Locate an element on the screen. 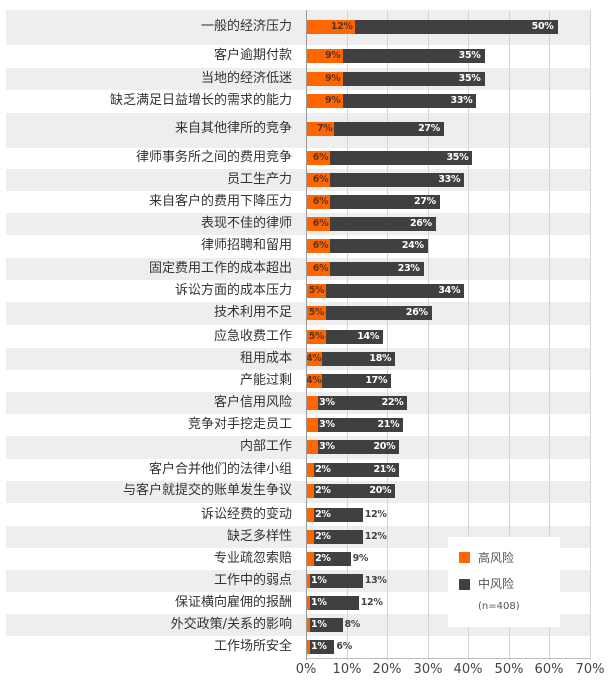 The image size is (609, 686). category-label: 缺乏多样性 is located at coordinates (259, 536).